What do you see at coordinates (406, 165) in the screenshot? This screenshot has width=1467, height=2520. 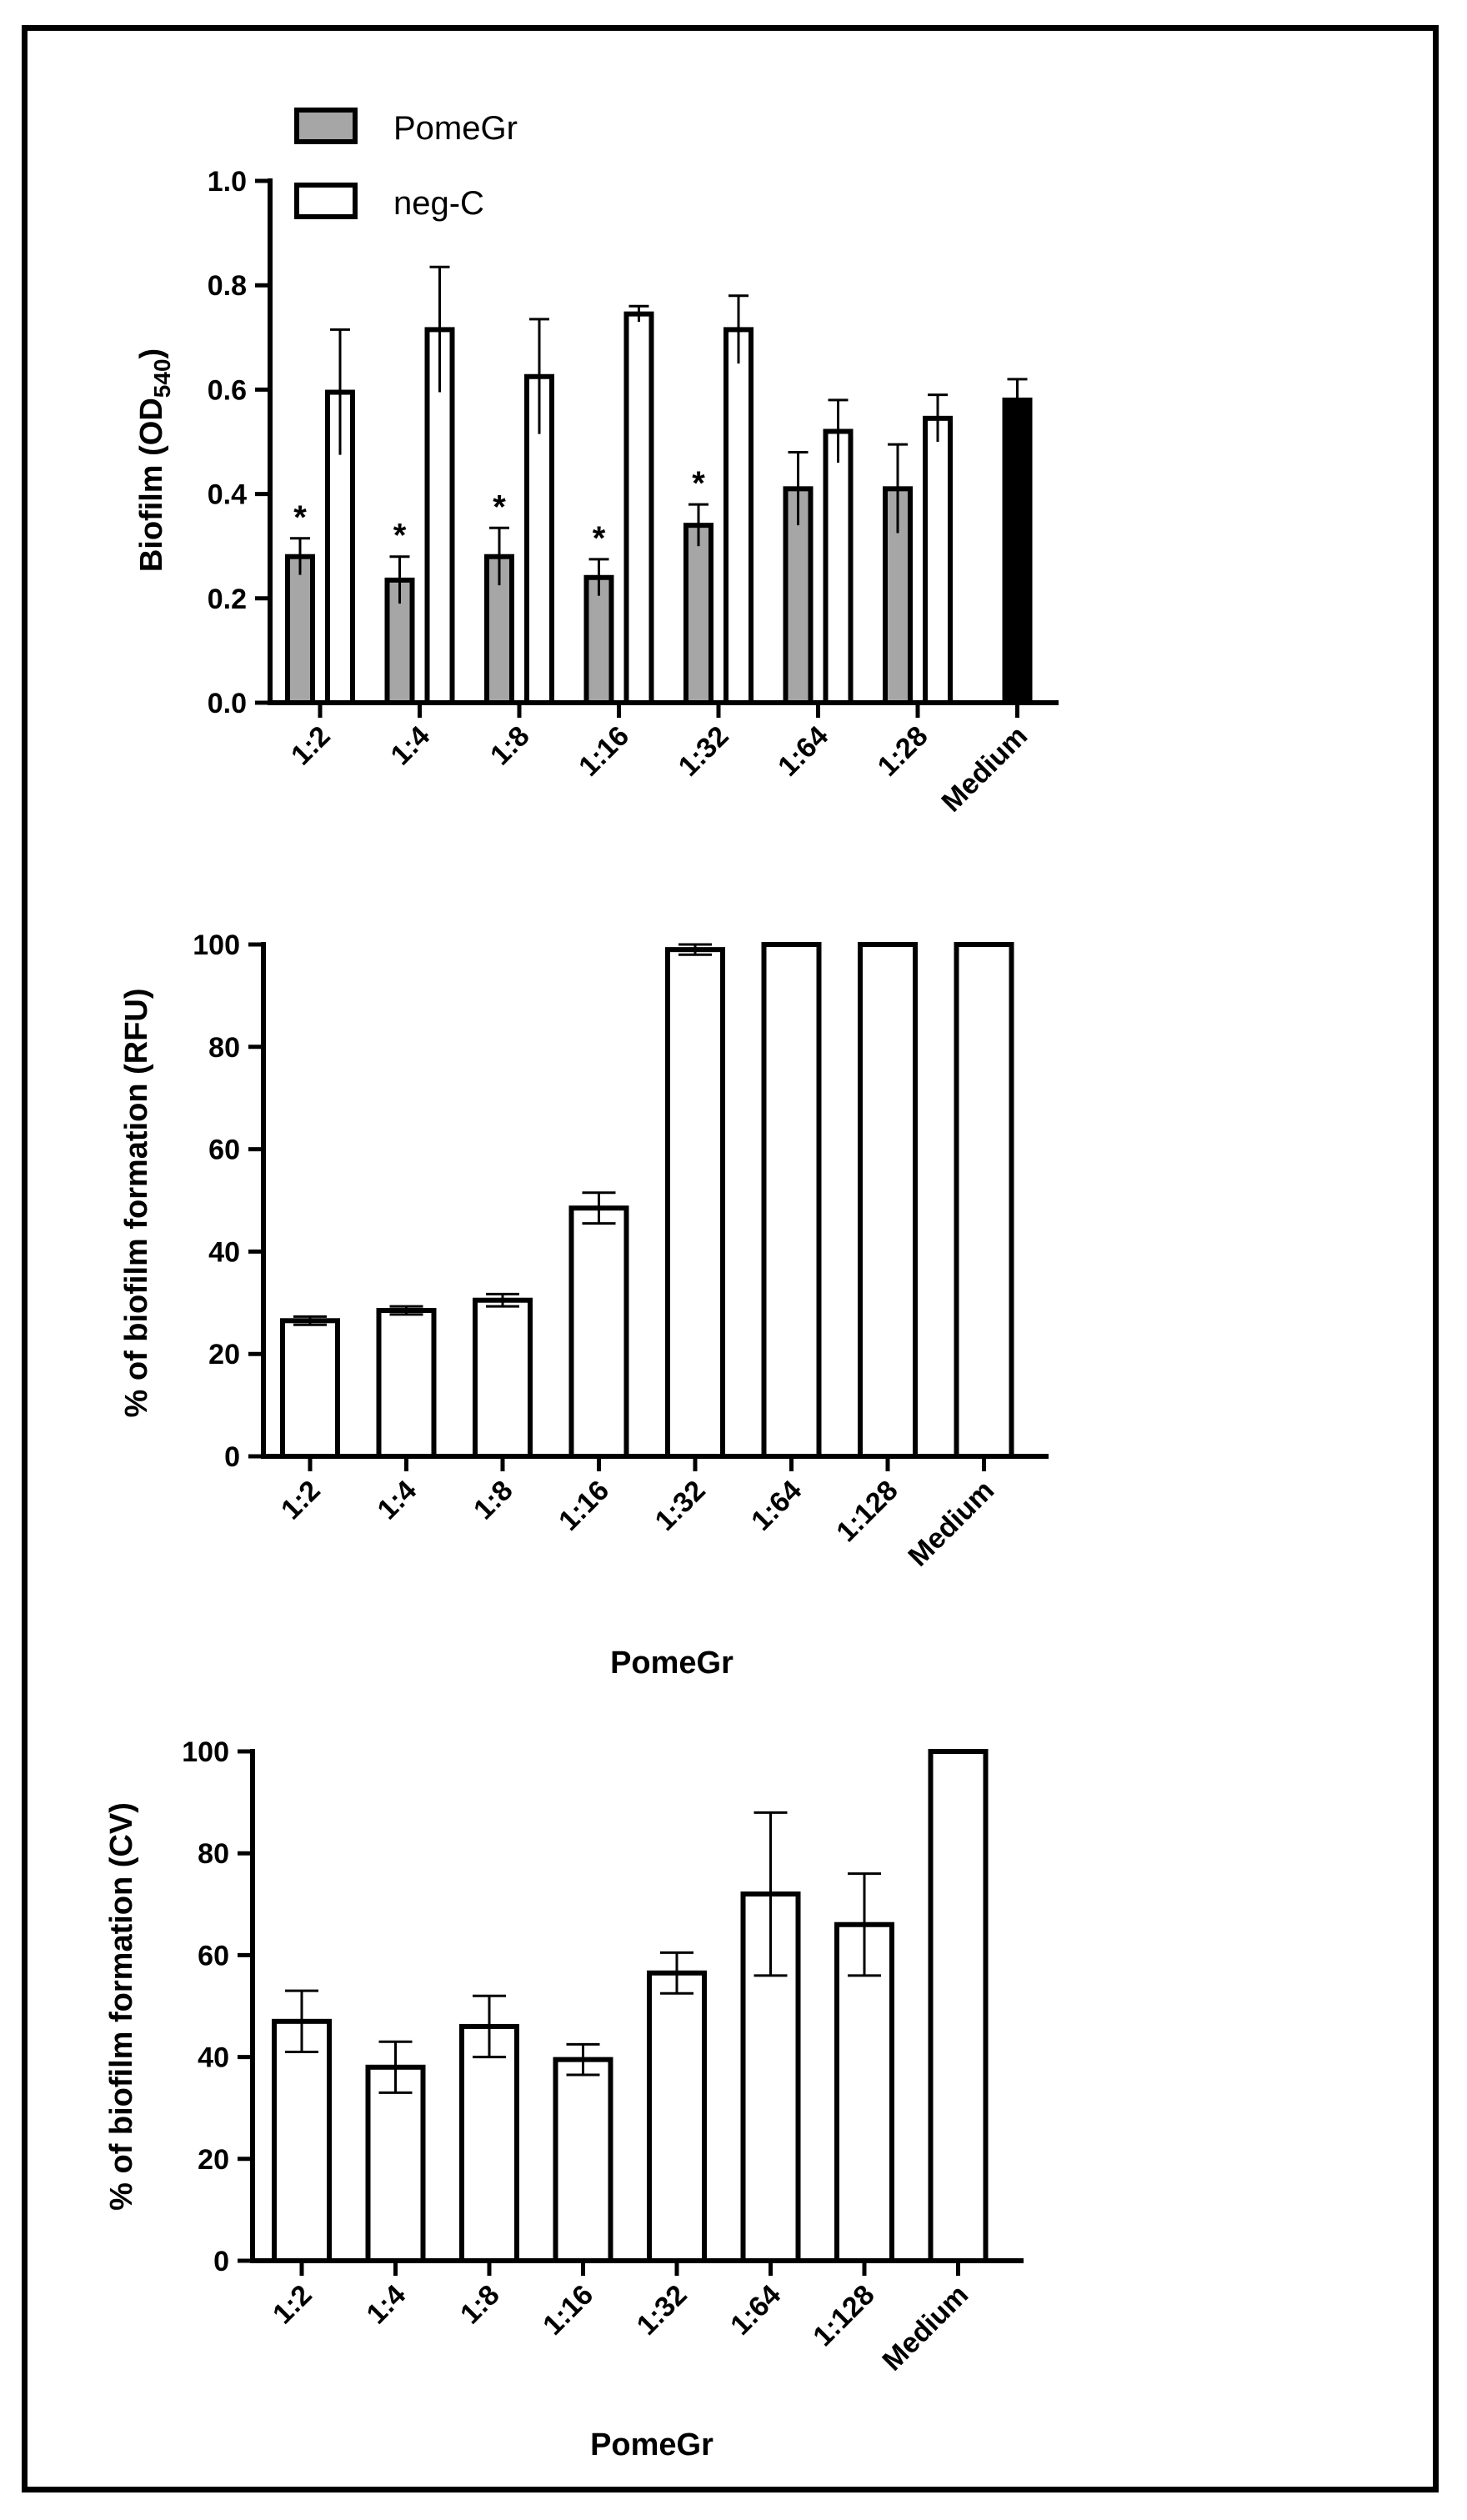 I see `legend: PomeGr neg-C` at bounding box center [406, 165].